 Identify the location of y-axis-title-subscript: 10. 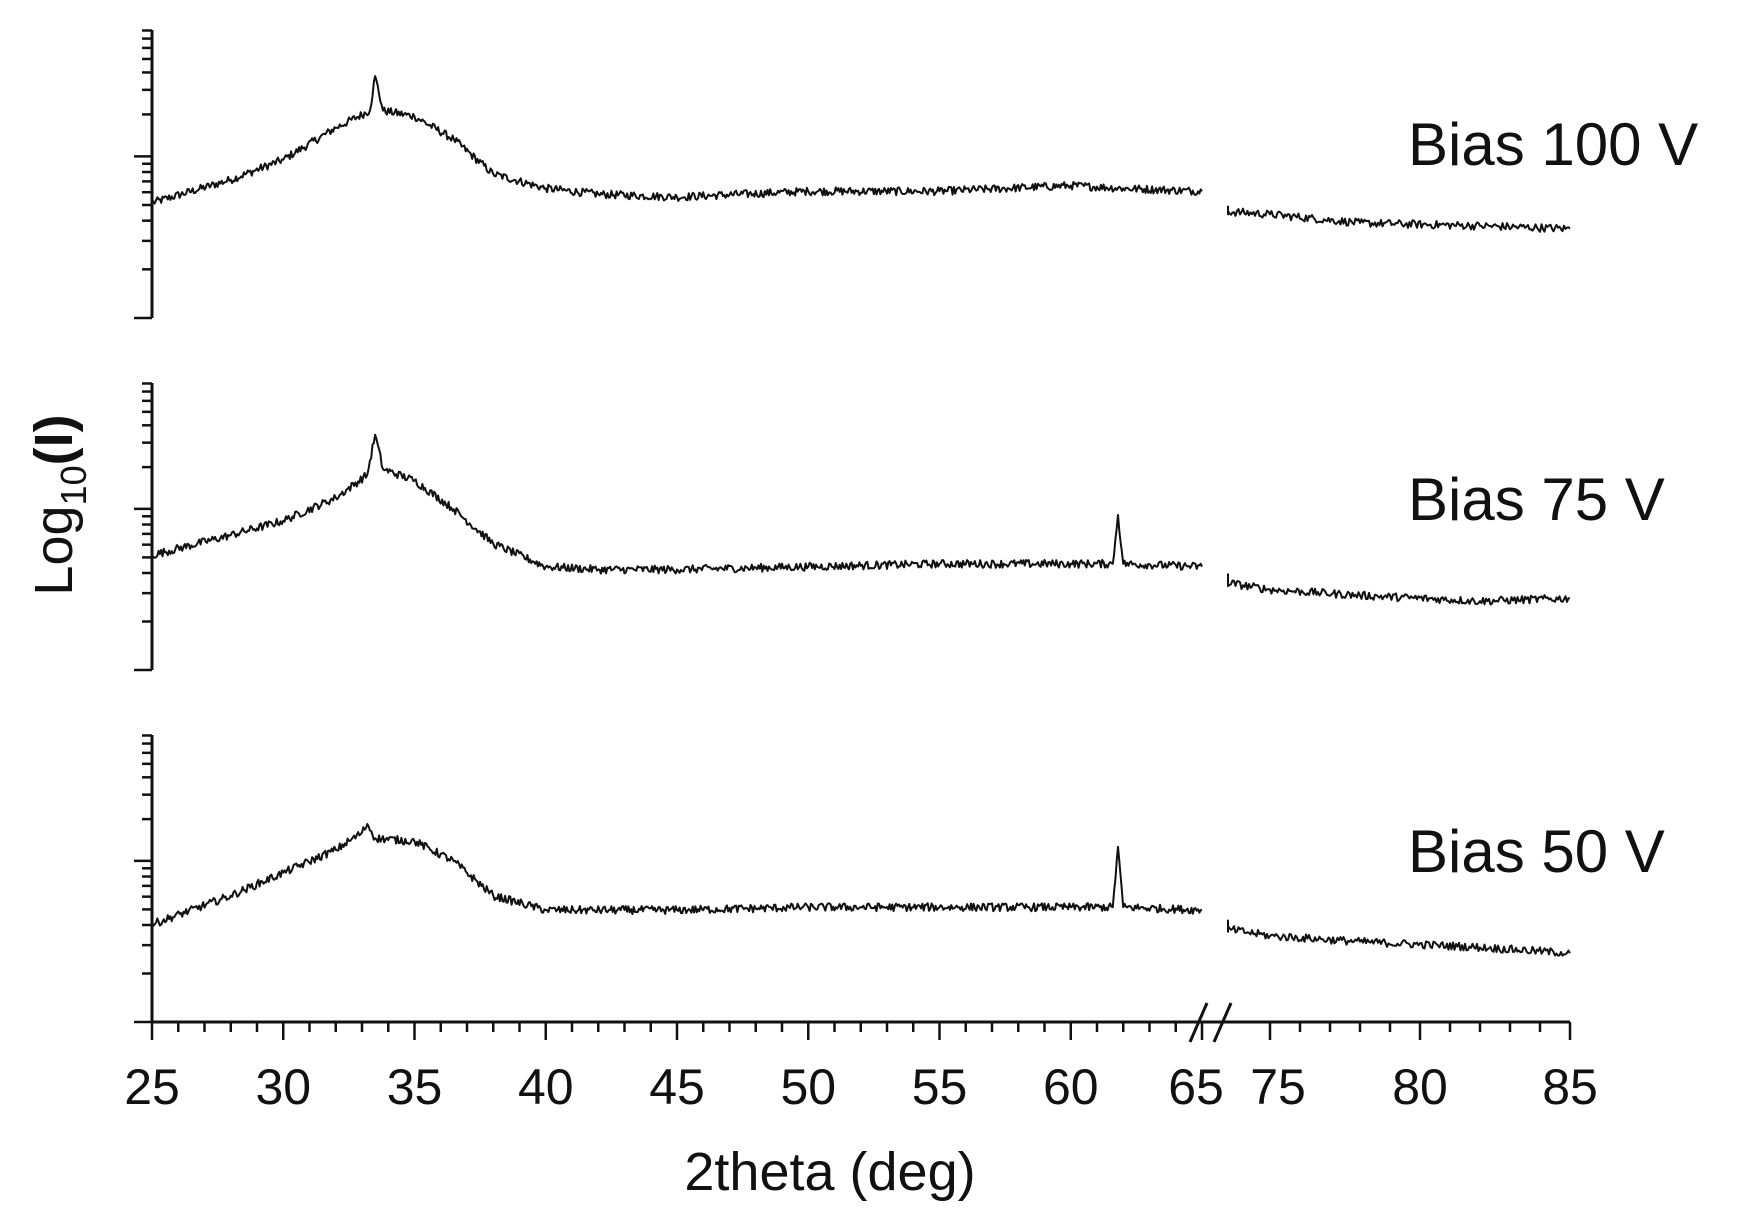
(73, 485).